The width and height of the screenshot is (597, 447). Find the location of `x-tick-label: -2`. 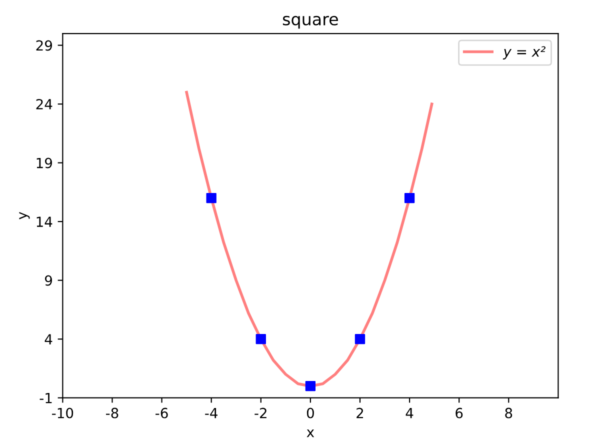

x-tick-label: -2 is located at coordinates (260, 413).